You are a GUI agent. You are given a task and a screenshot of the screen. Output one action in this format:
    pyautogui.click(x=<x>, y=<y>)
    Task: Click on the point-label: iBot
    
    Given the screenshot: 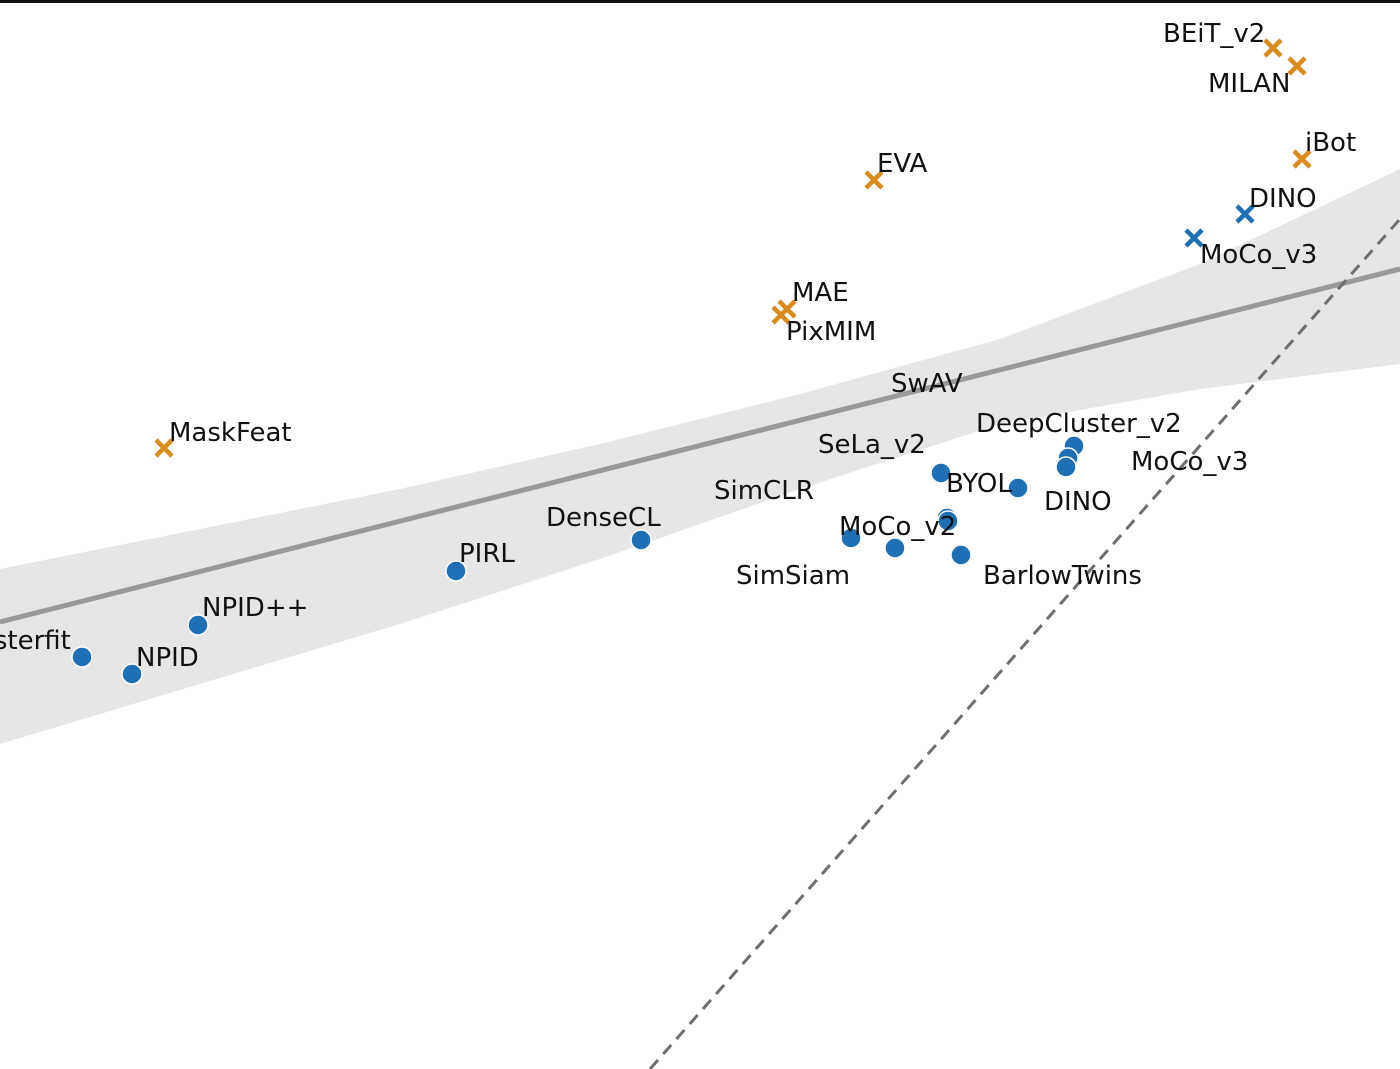 What is the action you would take?
    pyautogui.click(x=1330, y=143)
    